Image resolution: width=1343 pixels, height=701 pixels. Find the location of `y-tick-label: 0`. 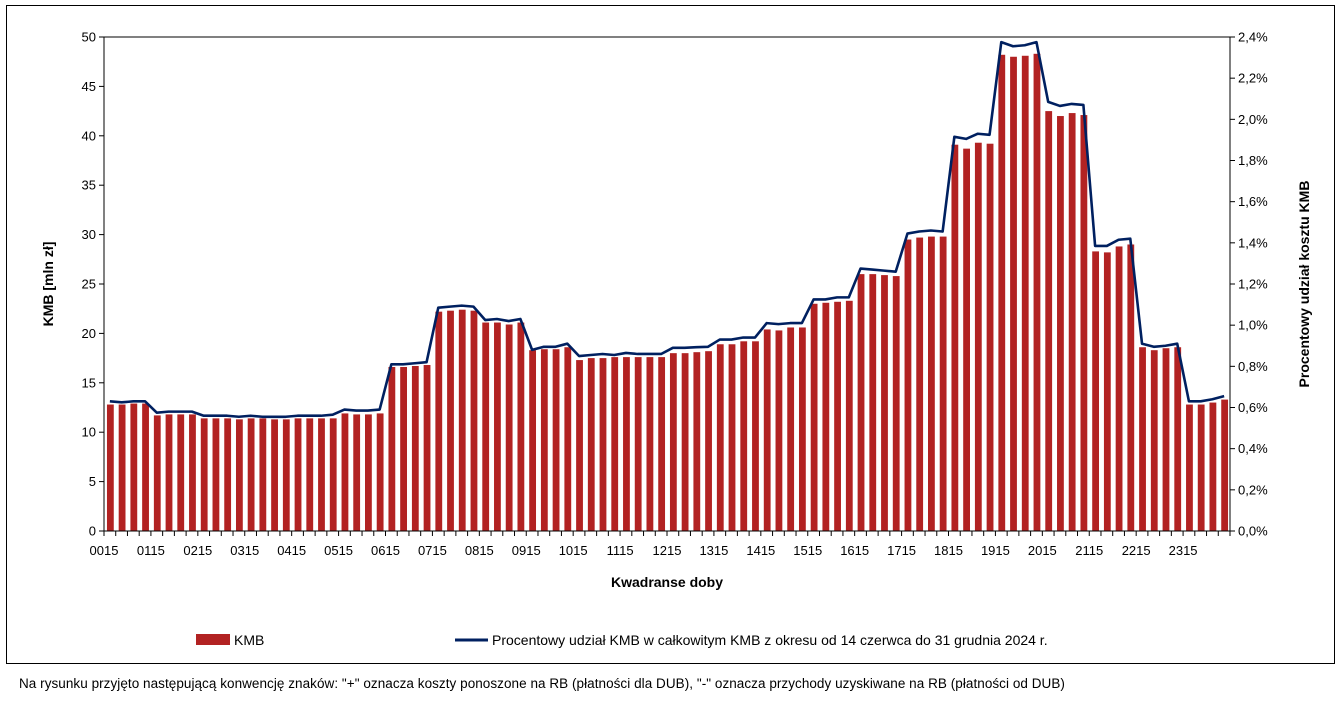

y-tick-label: 0 is located at coordinates (92, 531).